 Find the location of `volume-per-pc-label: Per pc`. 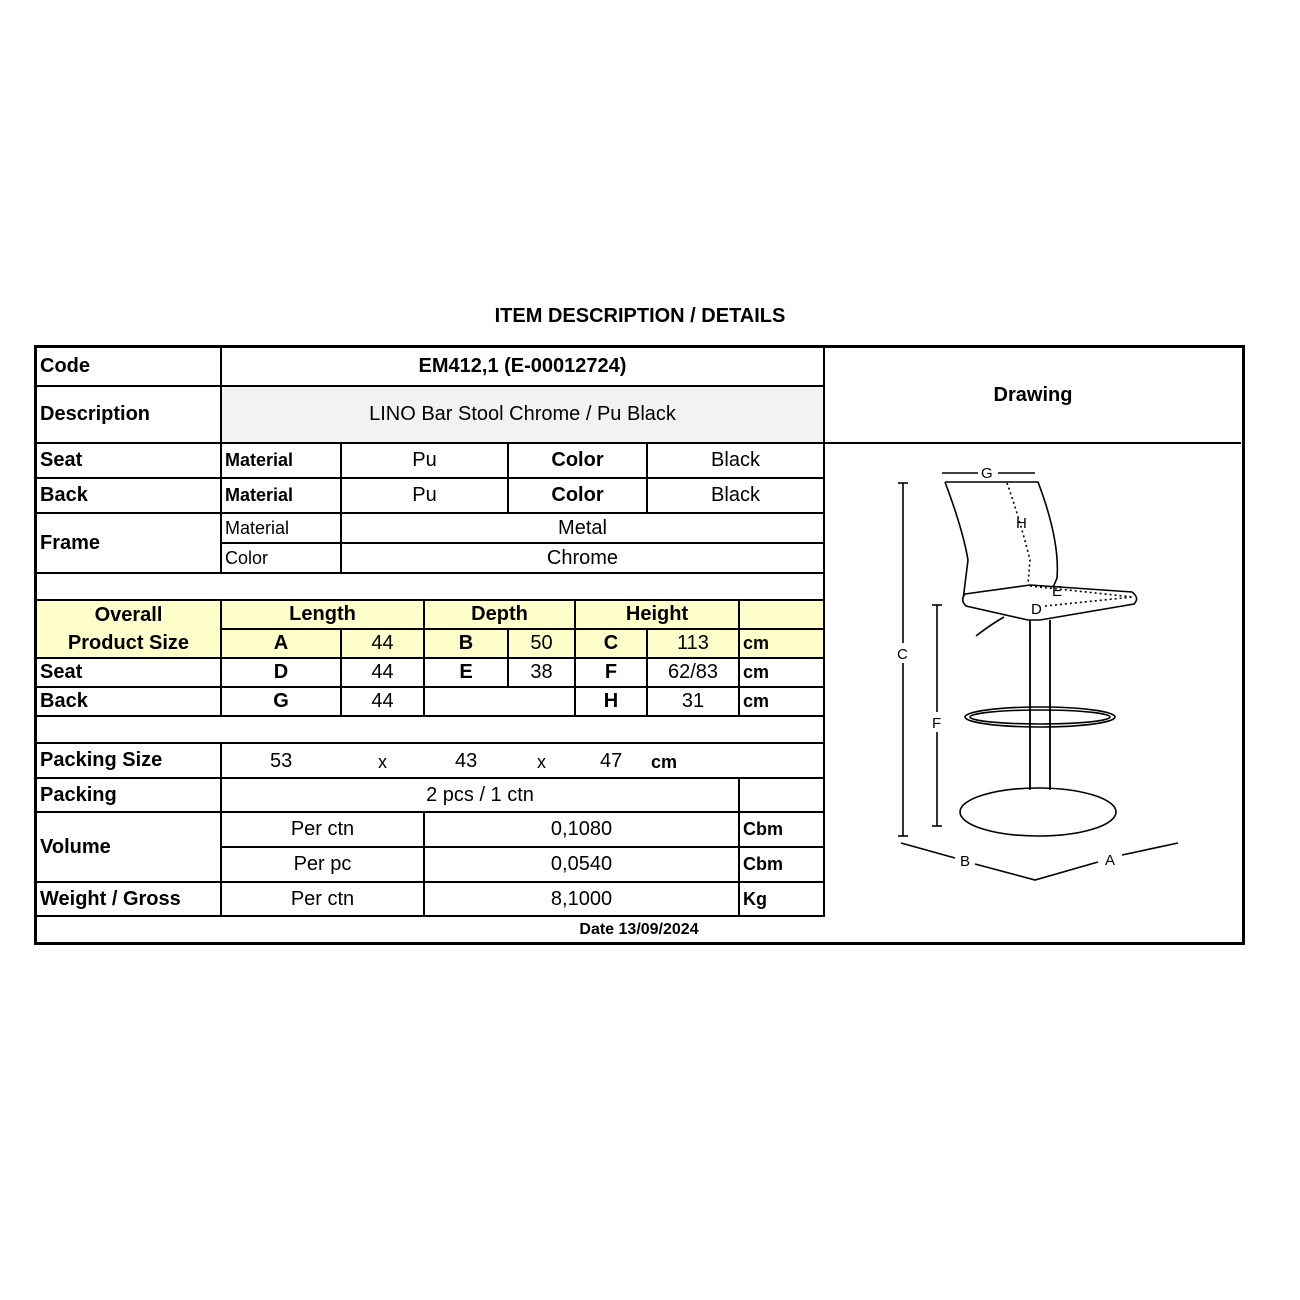

volume-per-pc-label: Per pc is located at coordinates (323, 865).